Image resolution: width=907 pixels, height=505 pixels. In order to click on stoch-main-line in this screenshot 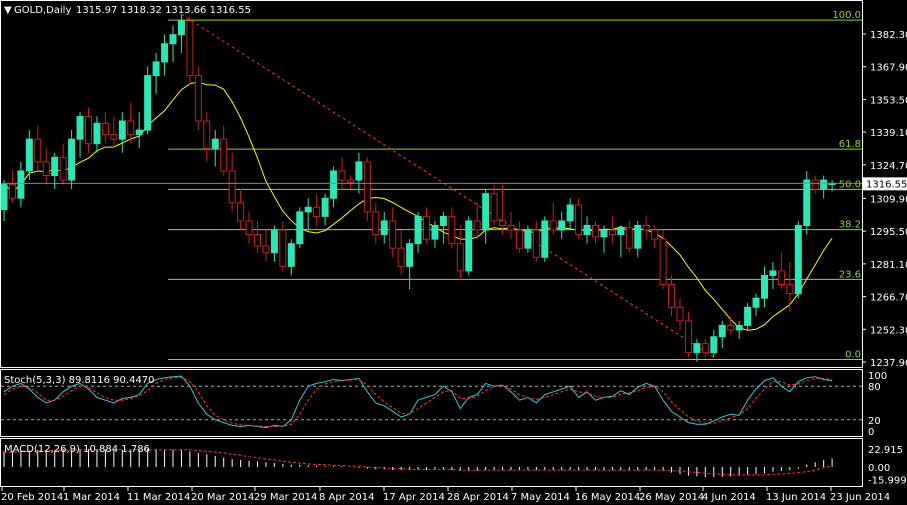, I will do `click(418, 402)`.